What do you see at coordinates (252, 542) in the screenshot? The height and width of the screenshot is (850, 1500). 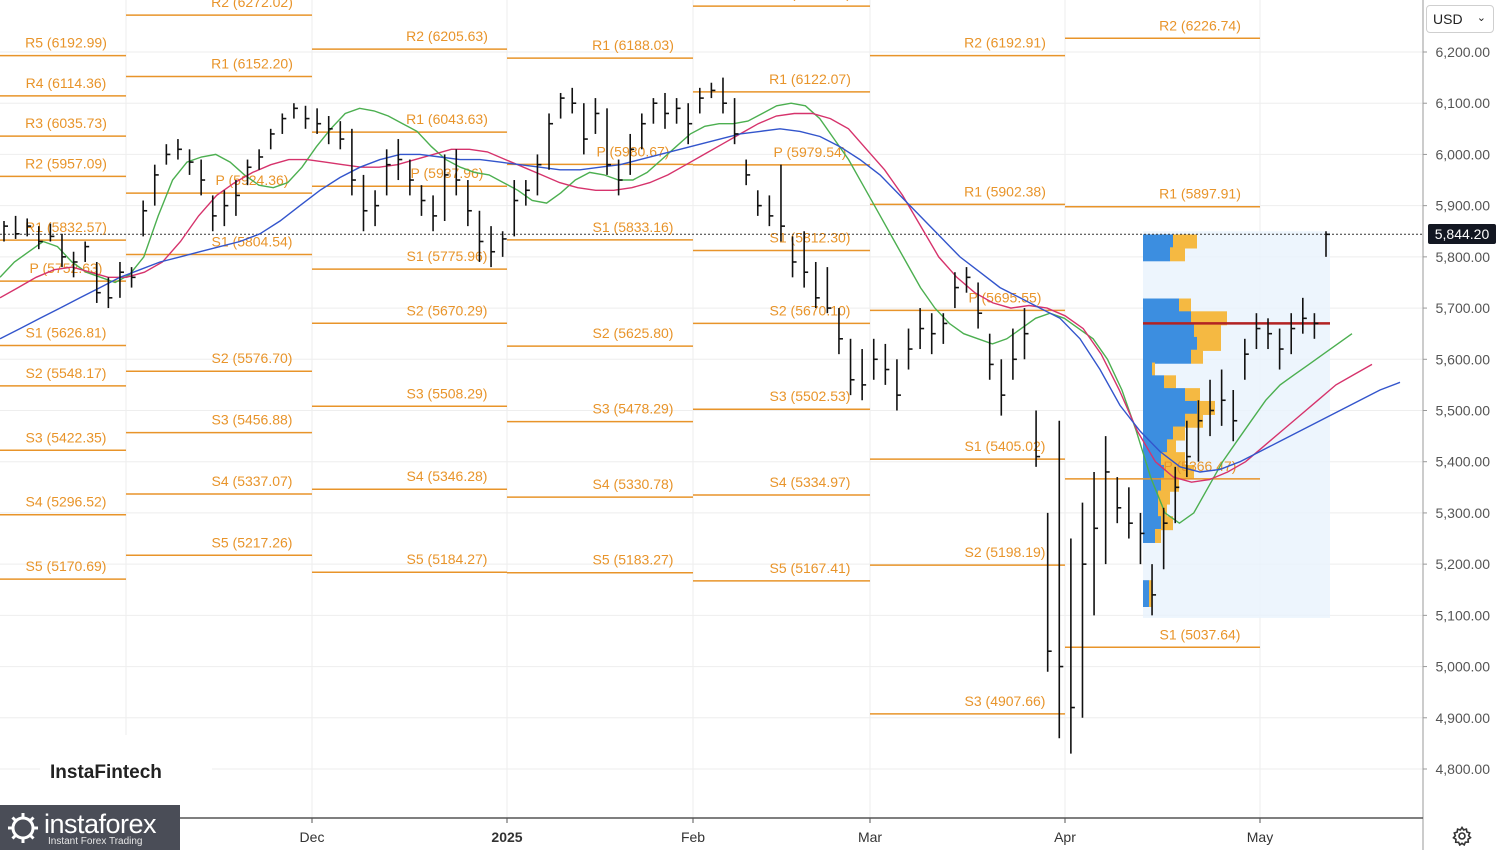 I see `pivot-label: S5 (5217.26)` at bounding box center [252, 542].